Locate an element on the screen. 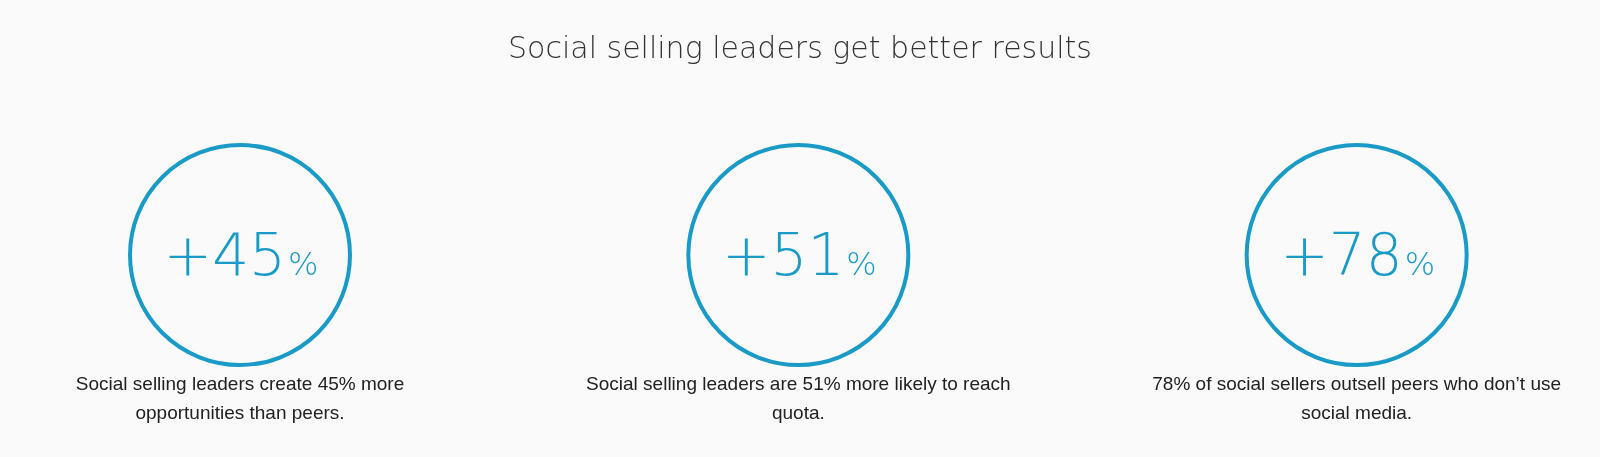  data-label: +78% is located at coordinates (1358, 255).